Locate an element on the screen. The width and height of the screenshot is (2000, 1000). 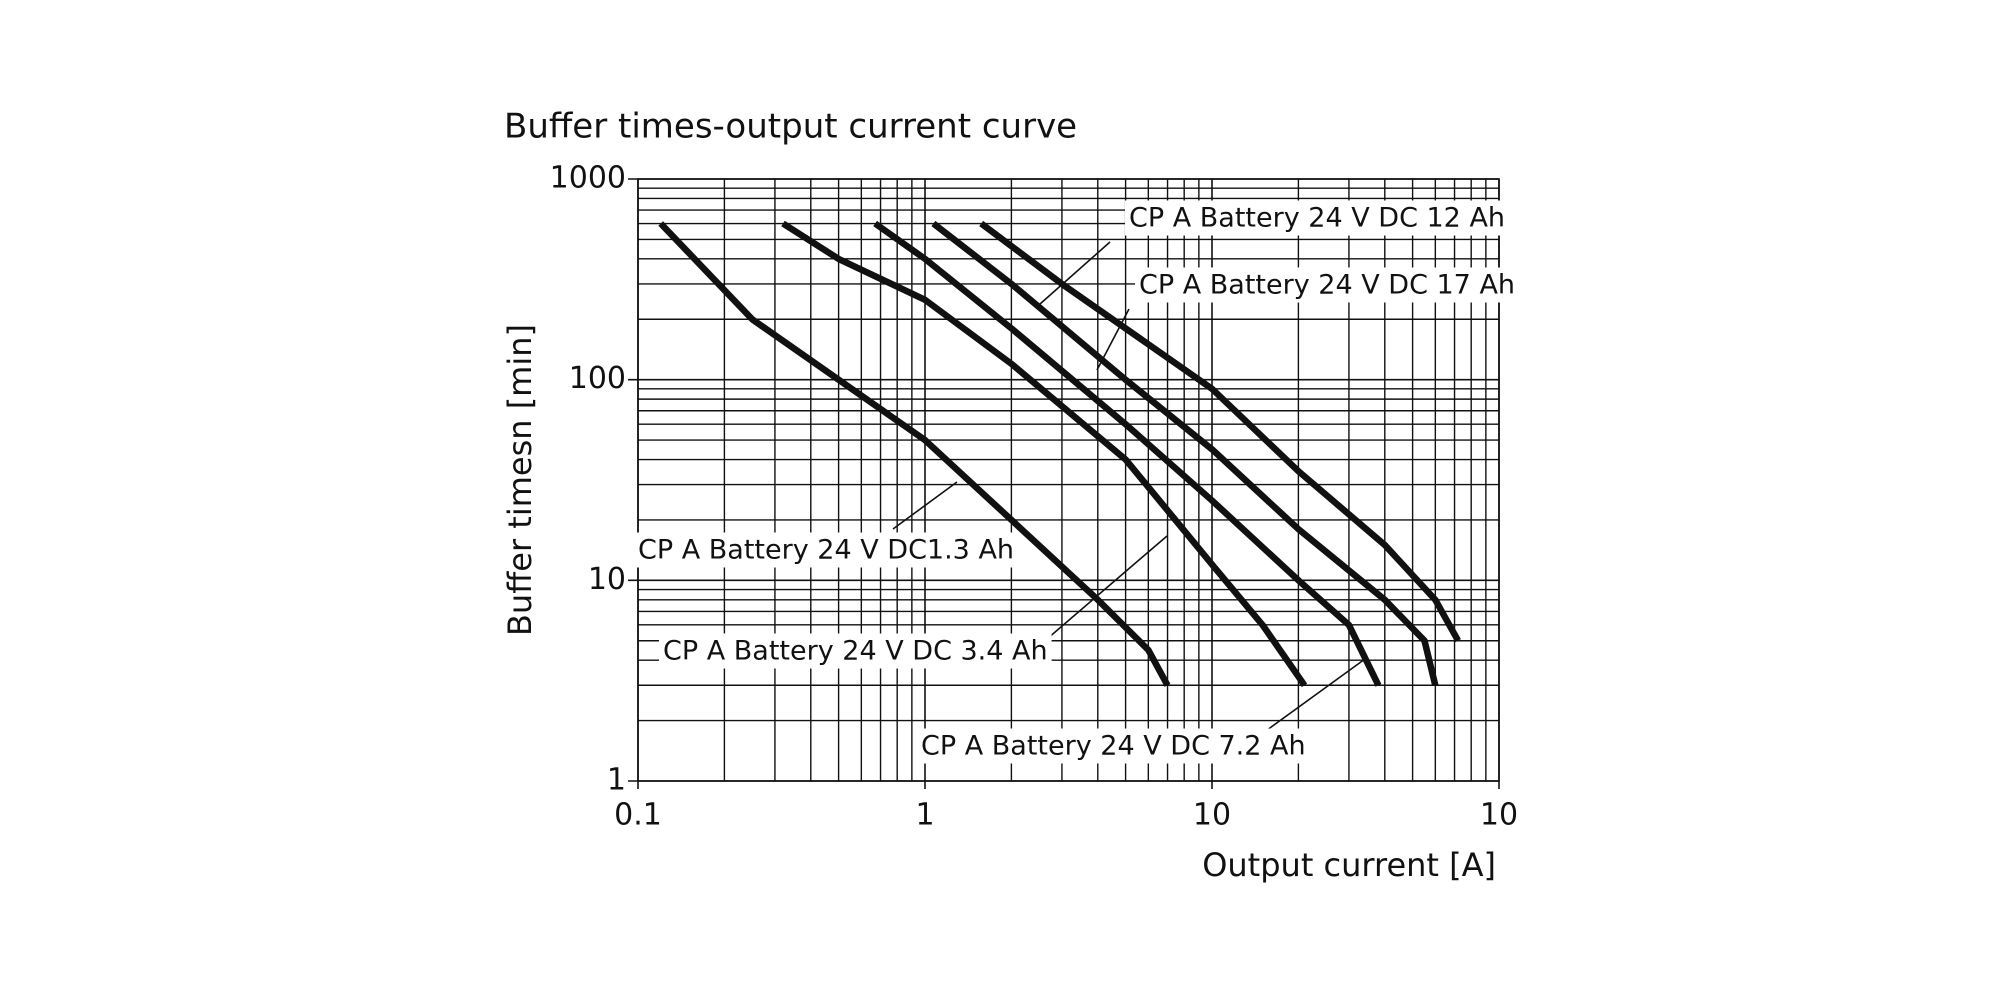
series-label: CP A Battery 24 V DC1.3 Ah is located at coordinates (826, 550).